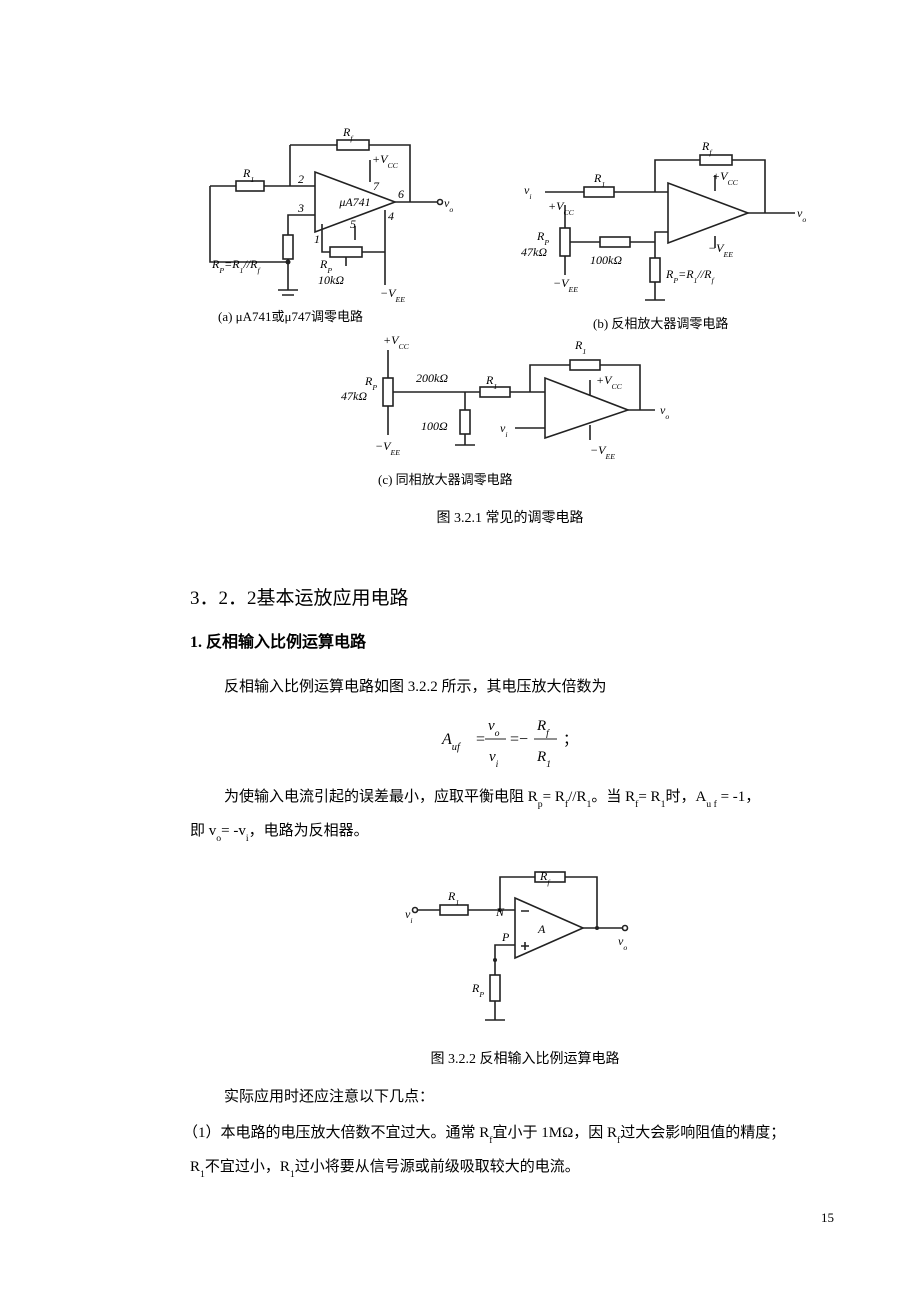 The height and width of the screenshot is (1302, 920). I want to click on text-line: 3, so click(300, 208).